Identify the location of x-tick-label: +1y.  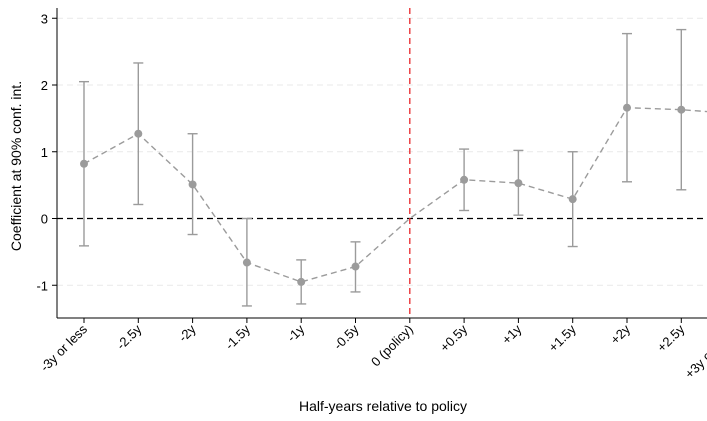
(512, 334).